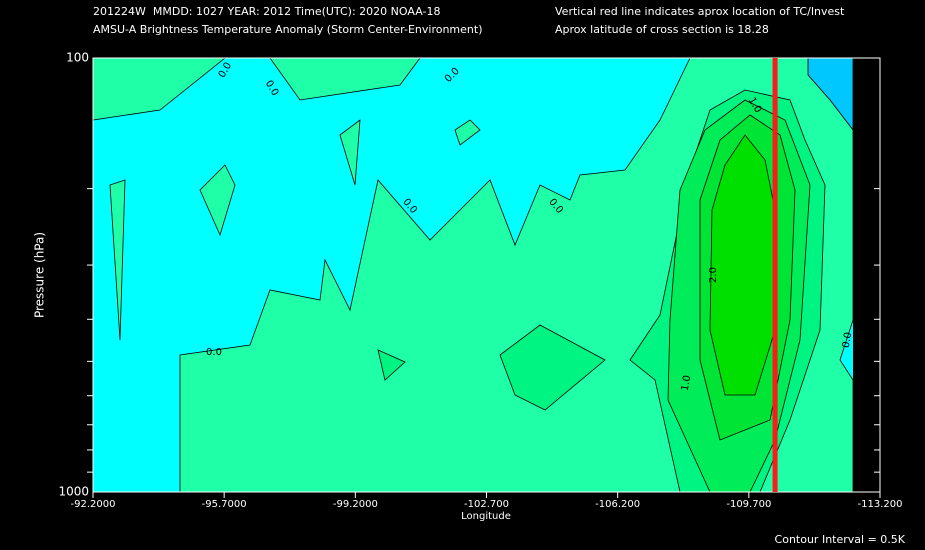 Image resolution: width=925 pixels, height=550 pixels. What do you see at coordinates (748, 504) in the screenshot?
I see `x-tick-label: -109.700` at bounding box center [748, 504].